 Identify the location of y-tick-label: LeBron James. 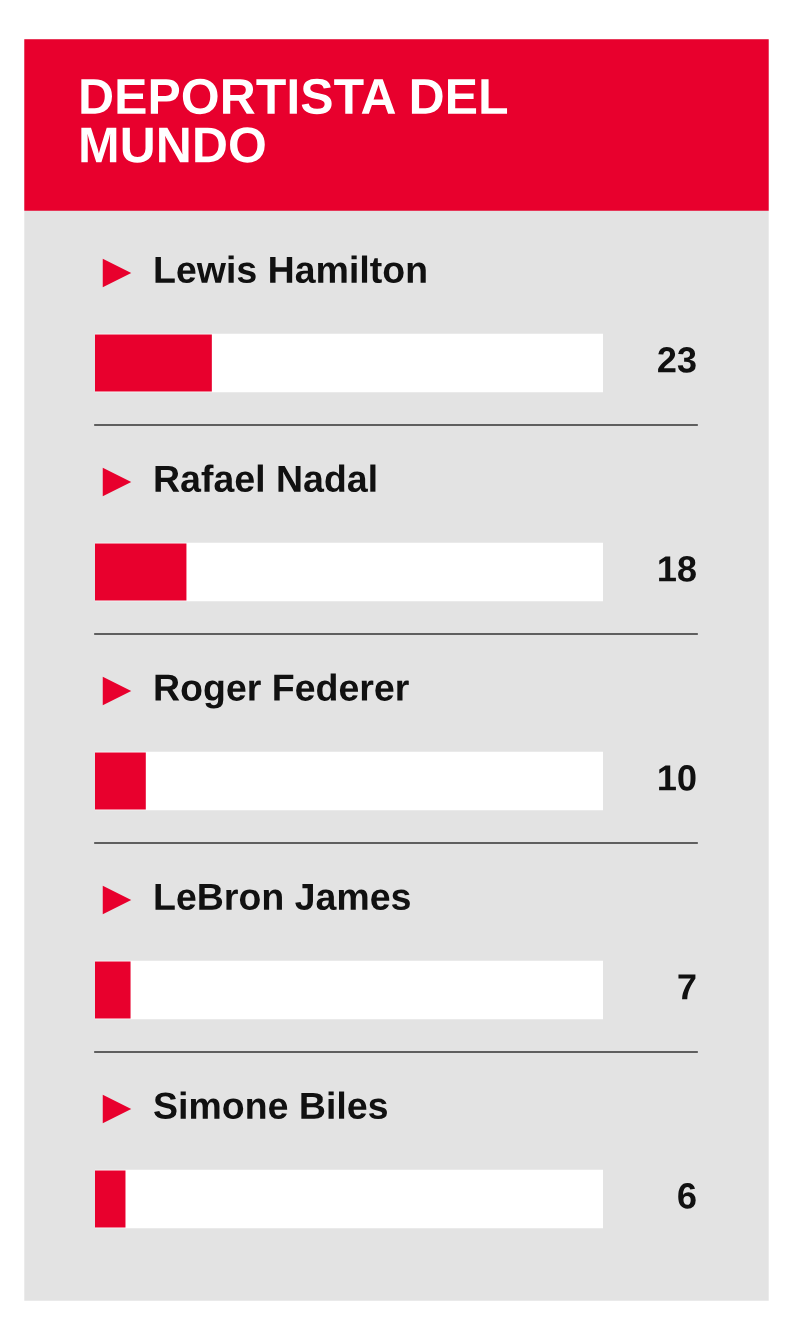
(282, 897).